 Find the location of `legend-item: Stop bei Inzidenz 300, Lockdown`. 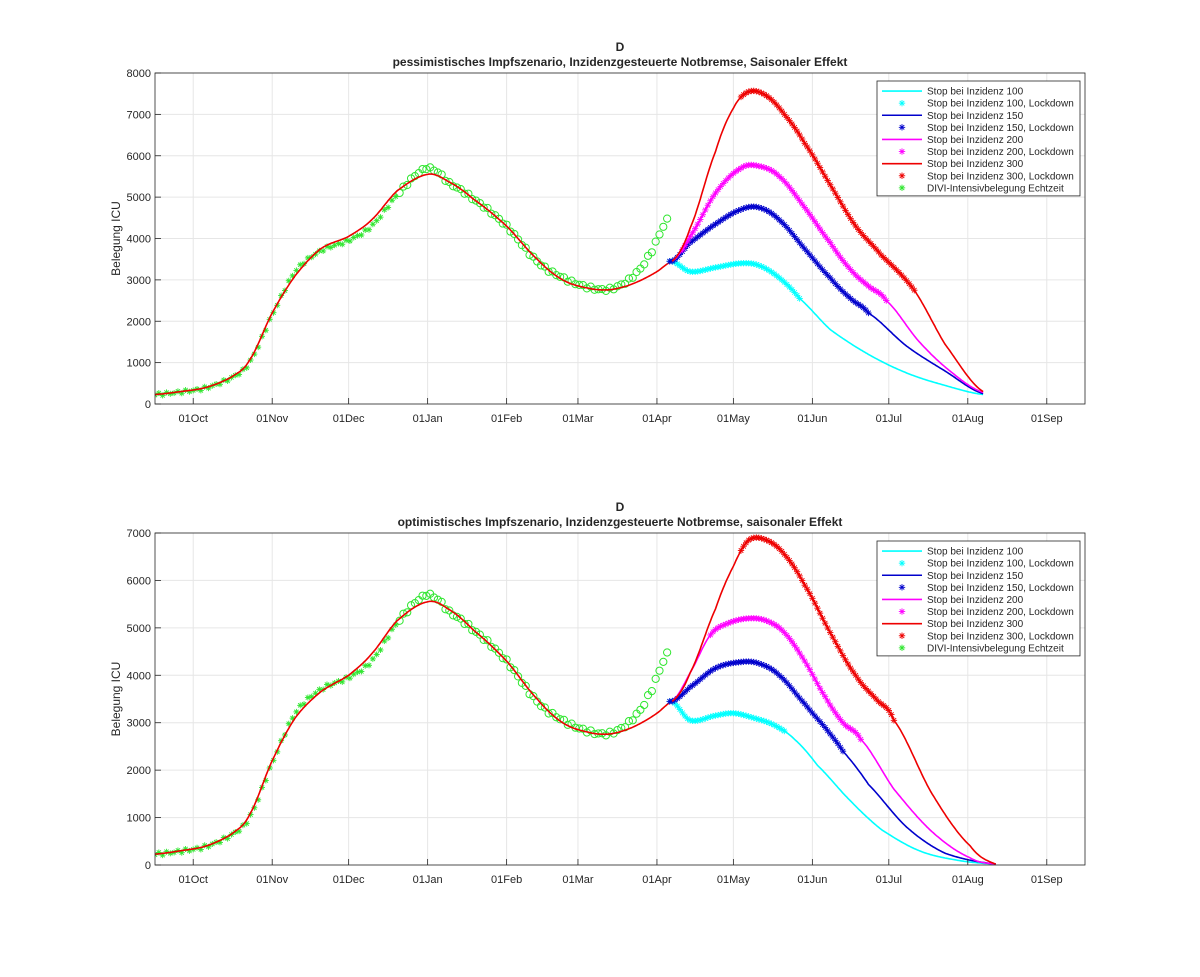

legend-item: Stop bei Inzidenz 300, Lockdown is located at coordinates (986, 176).